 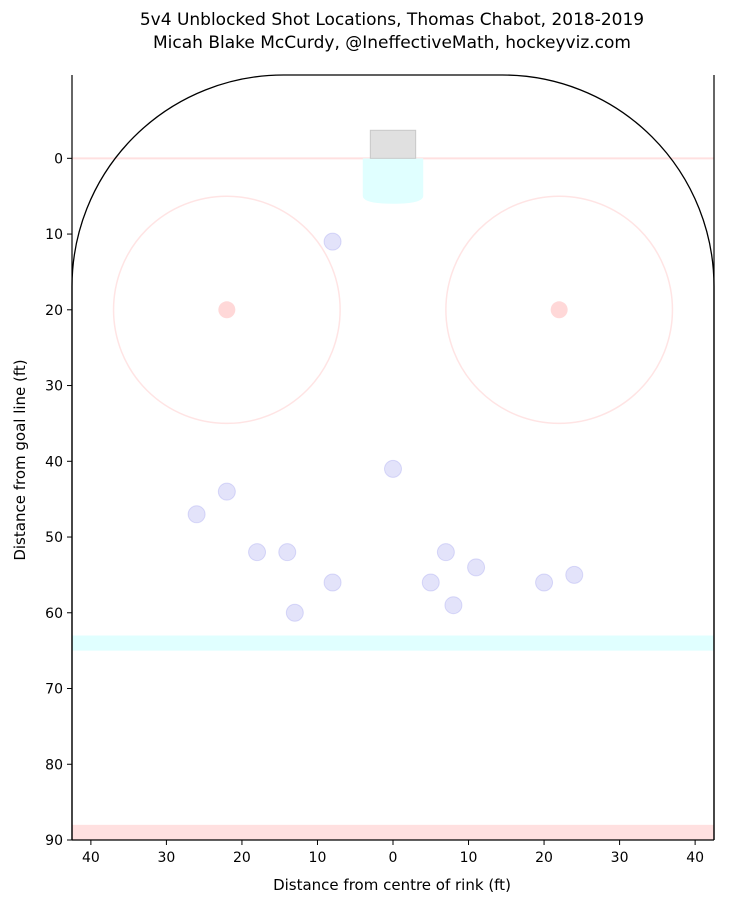 I want to click on y-tick-label: 90, so click(x=54, y=841).